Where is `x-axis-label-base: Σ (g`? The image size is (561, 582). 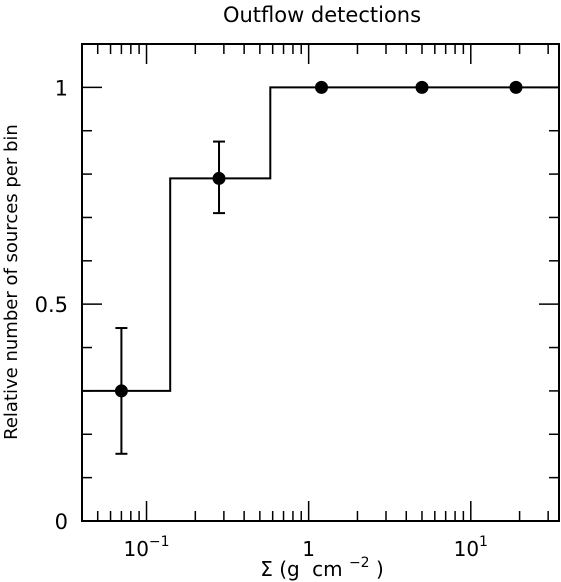 x-axis-label-base: Σ (g is located at coordinates (280, 569).